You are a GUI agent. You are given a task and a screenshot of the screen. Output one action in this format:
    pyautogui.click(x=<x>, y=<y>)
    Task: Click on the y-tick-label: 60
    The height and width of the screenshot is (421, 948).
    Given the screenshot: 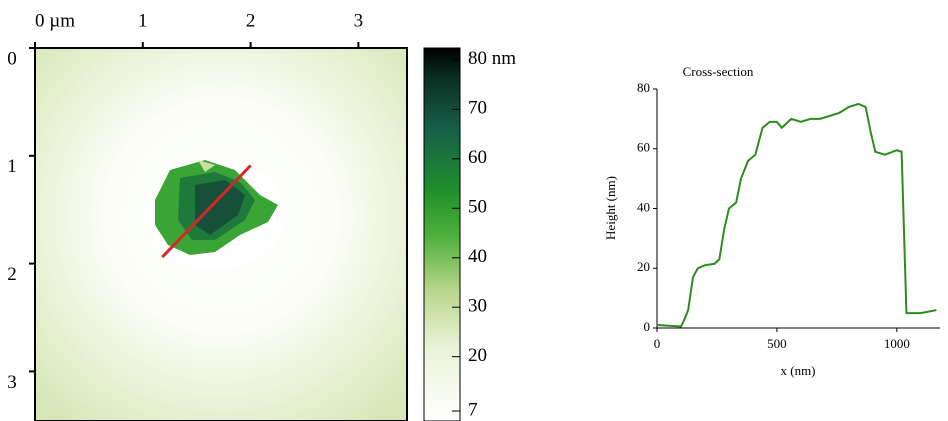 What is the action you would take?
    pyautogui.click(x=643, y=147)
    